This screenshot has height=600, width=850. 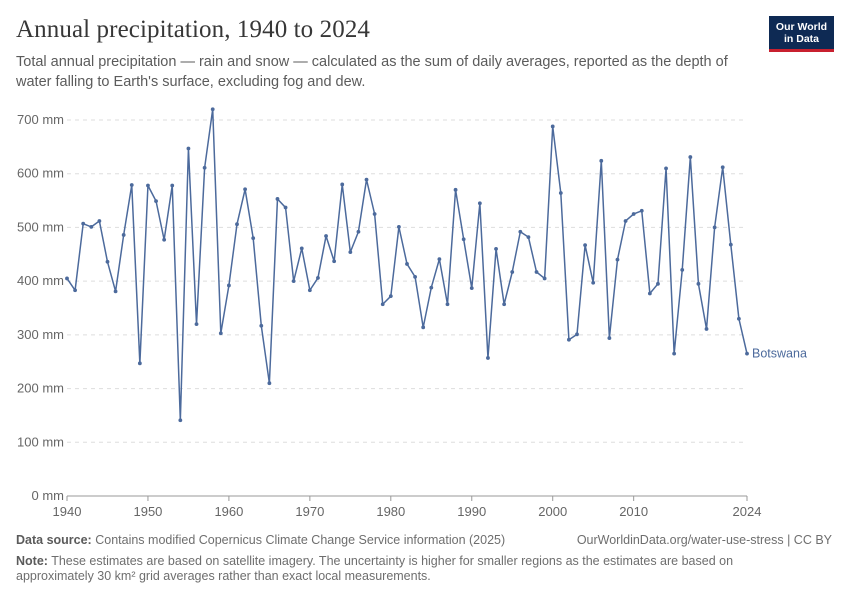 What do you see at coordinates (40, 173) in the screenshot?
I see `y-tick-label: 600 mm` at bounding box center [40, 173].